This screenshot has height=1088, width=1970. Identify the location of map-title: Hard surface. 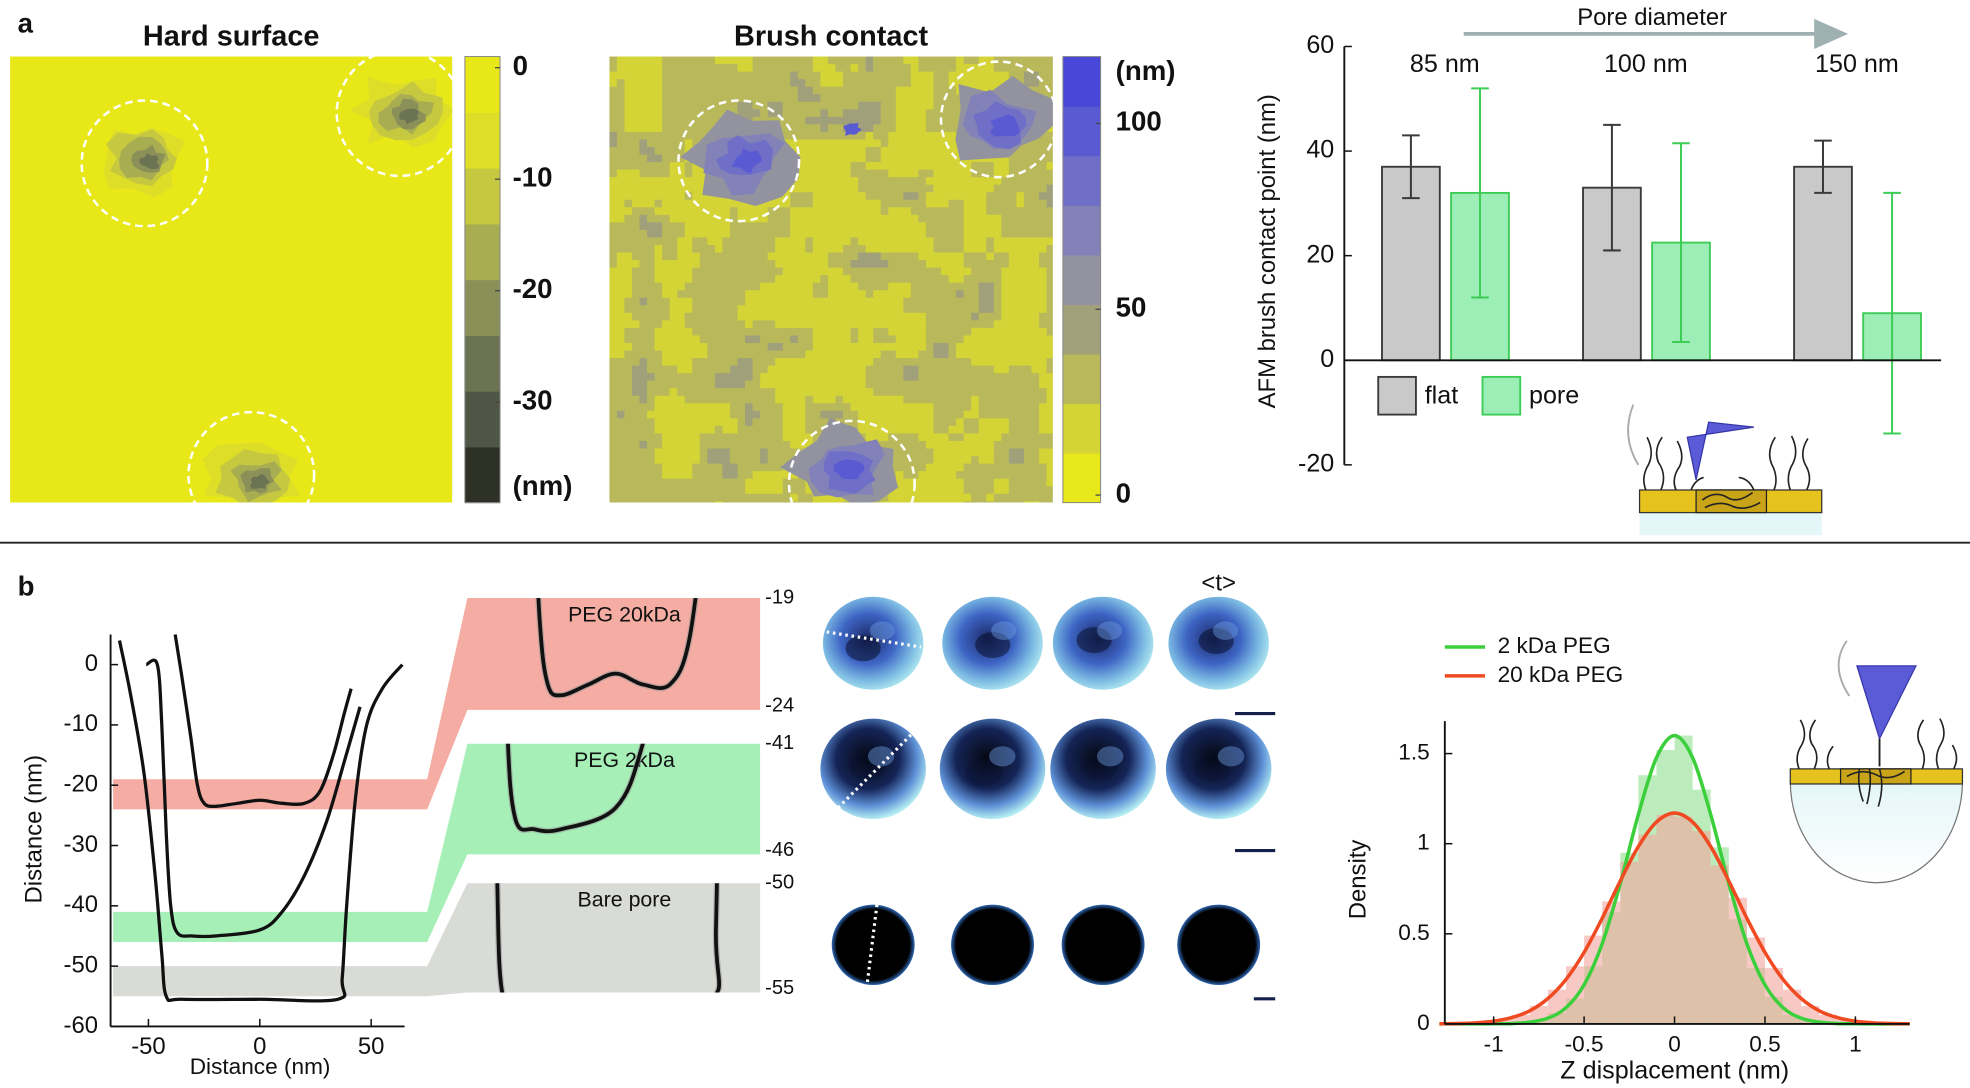
(231, 36).